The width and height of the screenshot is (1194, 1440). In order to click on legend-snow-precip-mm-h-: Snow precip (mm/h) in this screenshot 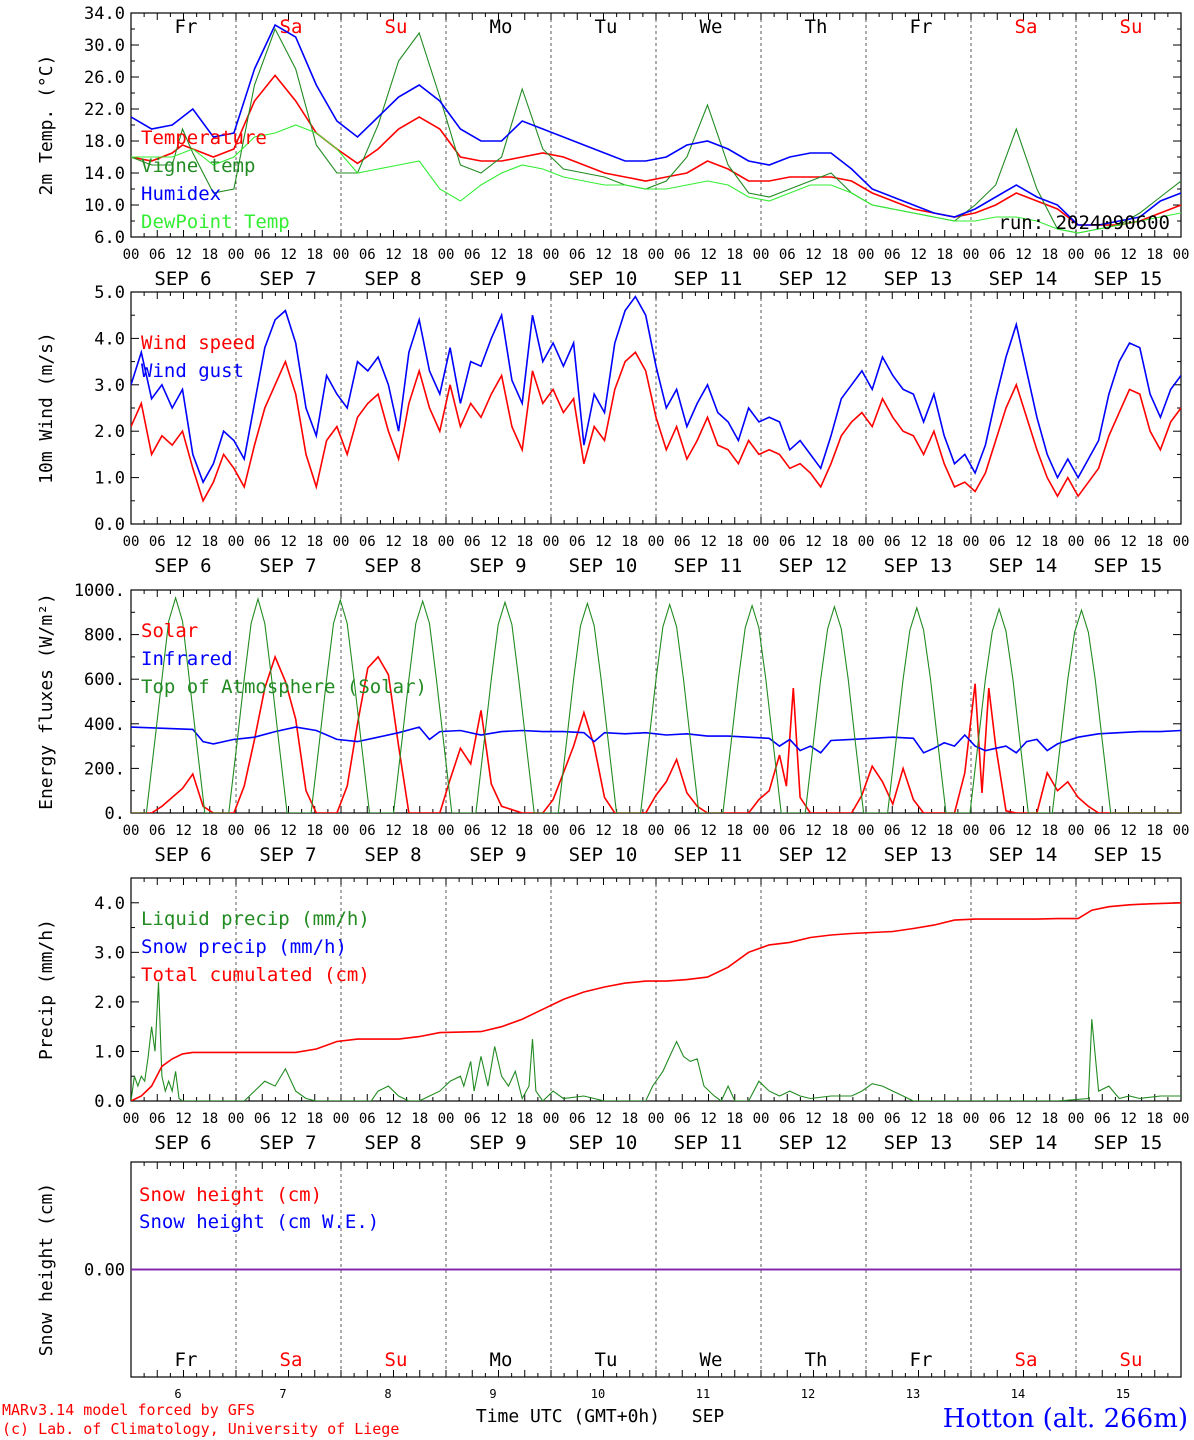, I will do `click(244, 947)`.